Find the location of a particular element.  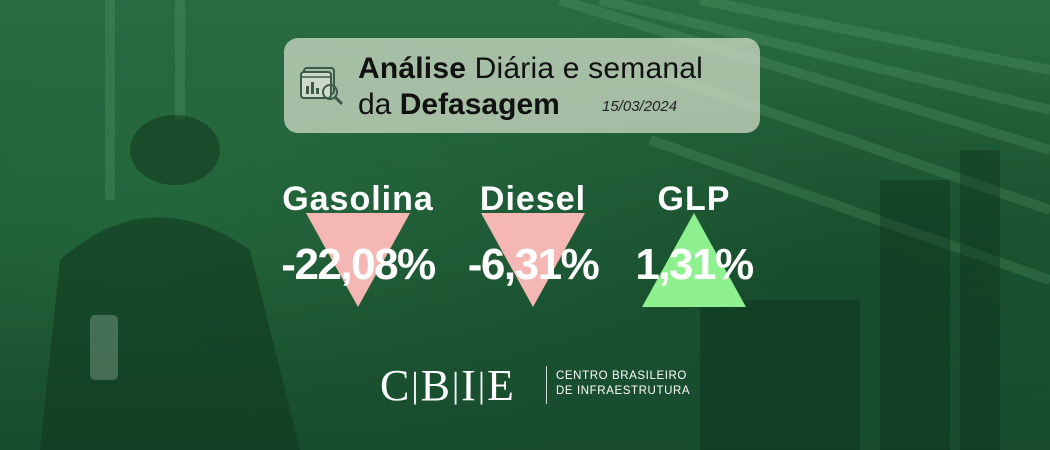

indicator-name: Gasolina is located at coordinates (358, 199).